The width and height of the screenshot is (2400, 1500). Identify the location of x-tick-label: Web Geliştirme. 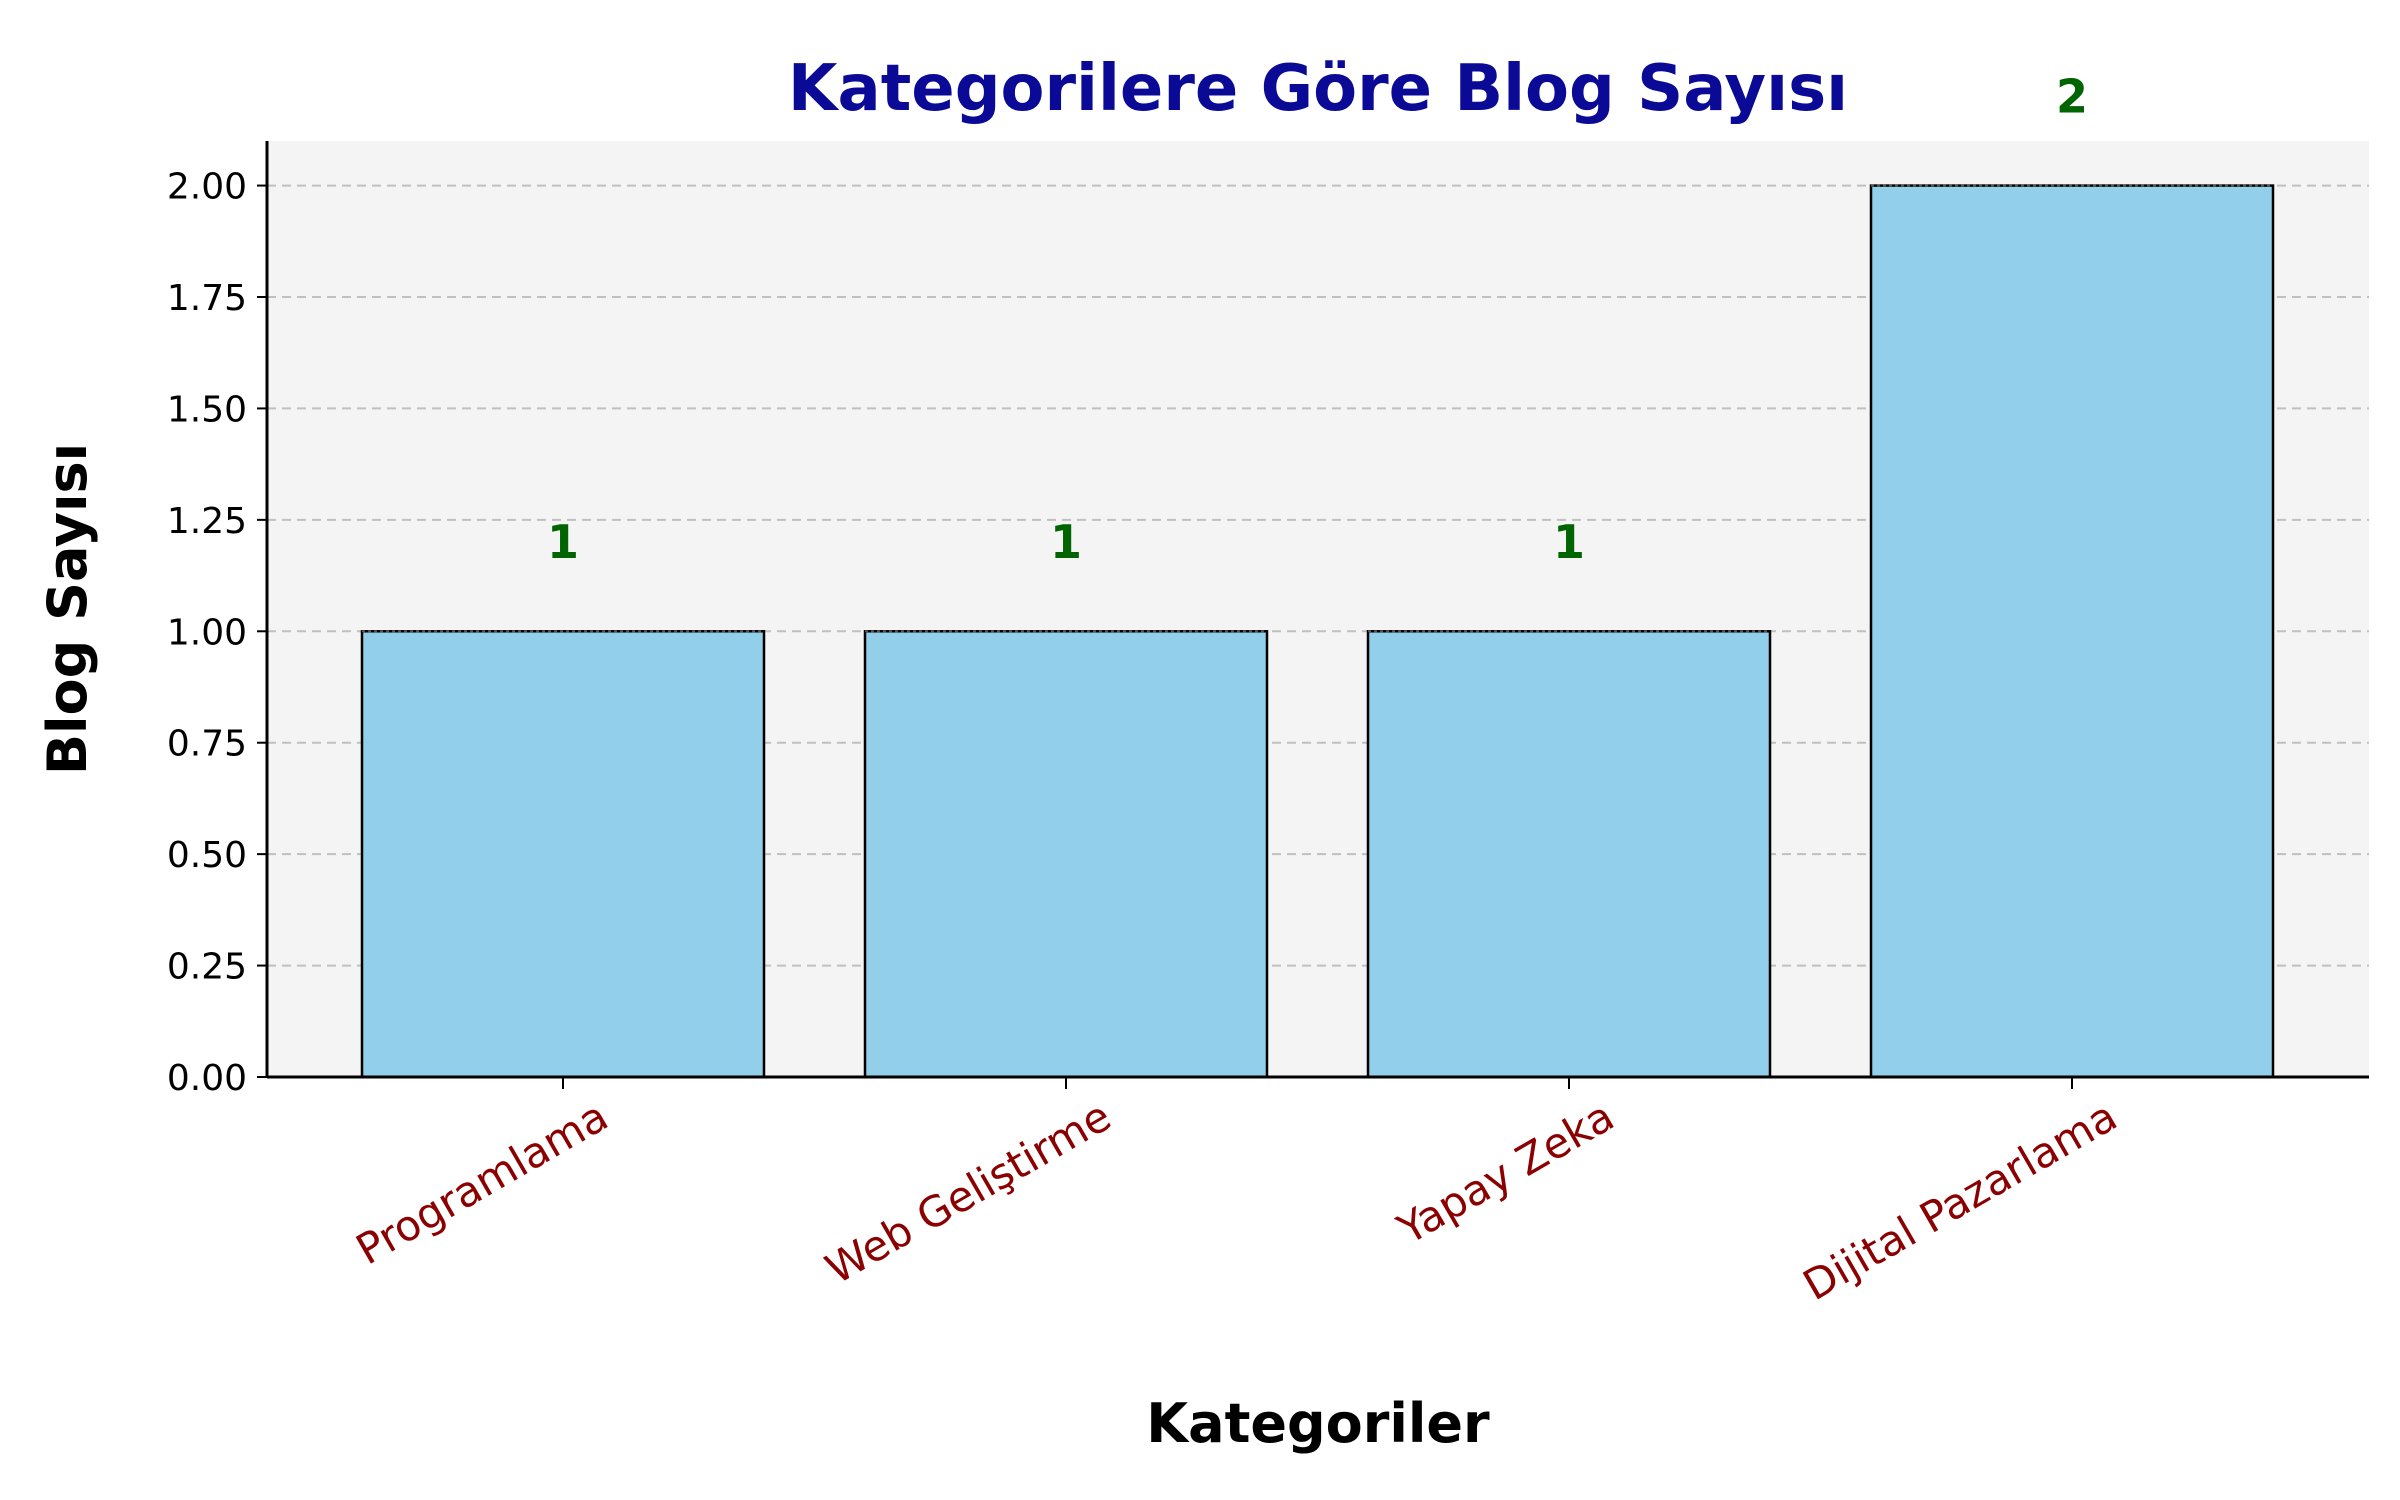
(968, 1192).